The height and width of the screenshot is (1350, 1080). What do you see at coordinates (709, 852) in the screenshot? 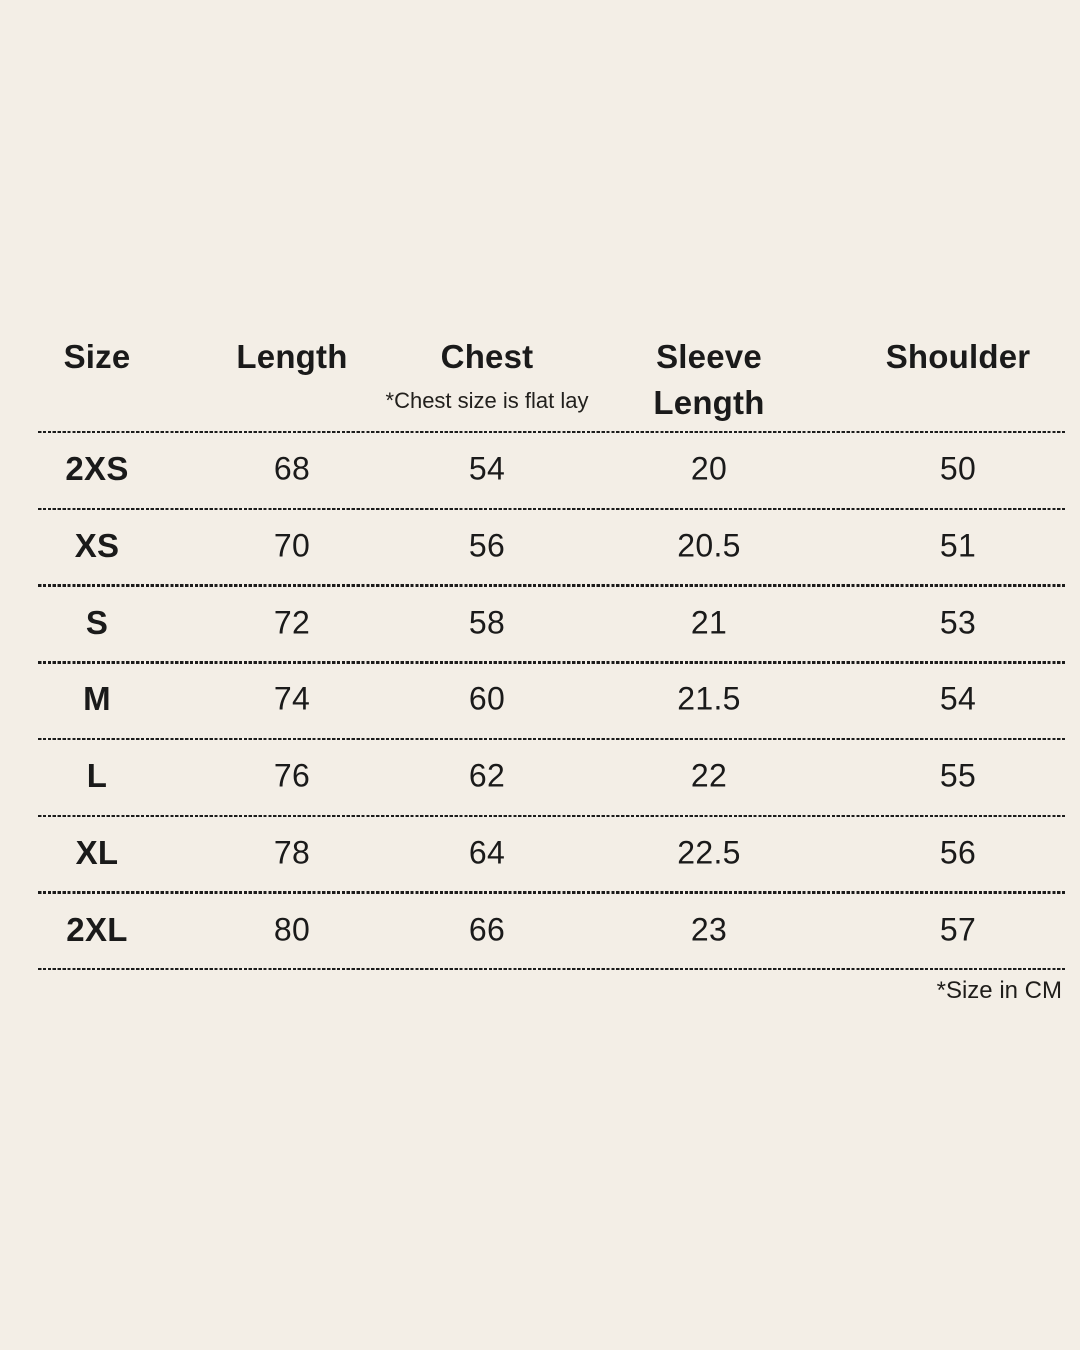
I see `sleeve-length-cell: 22.5` at bounding box center [709, 852].